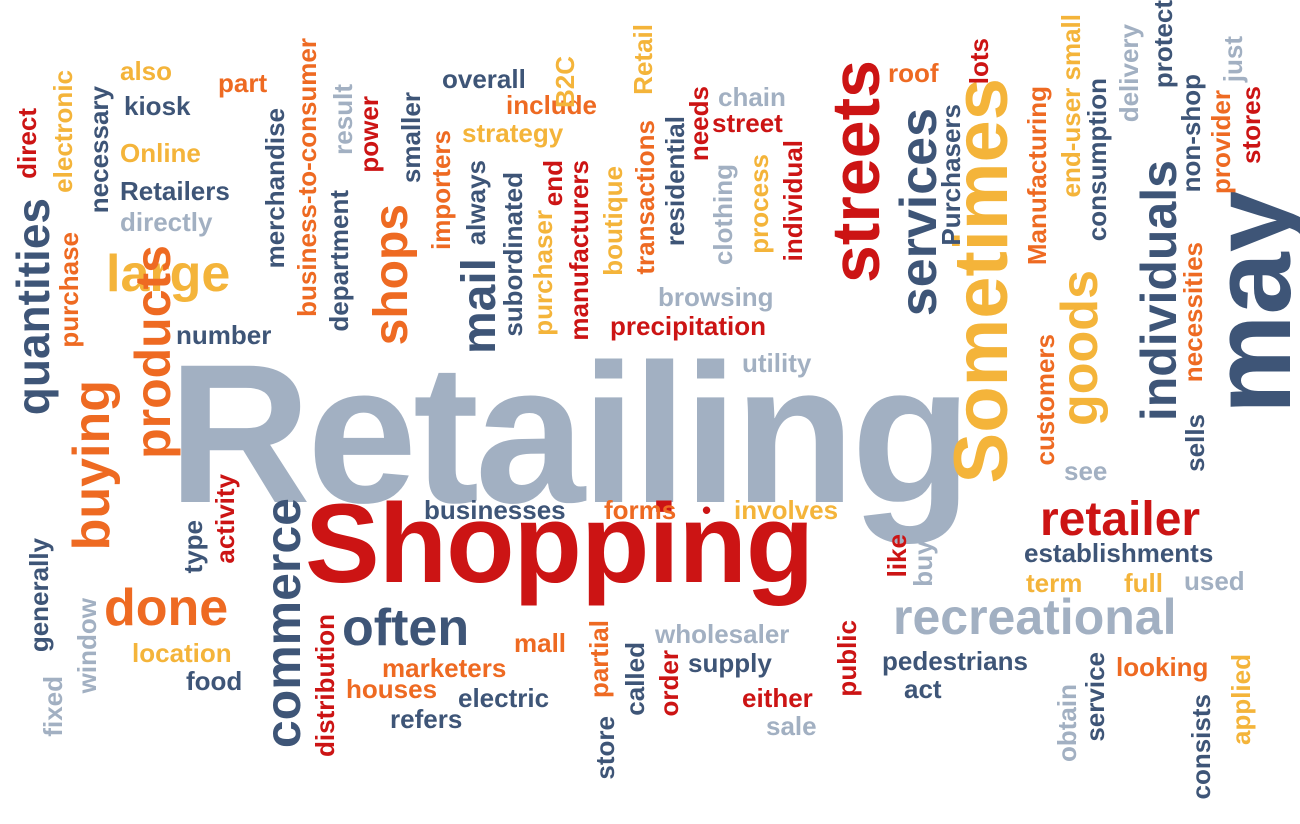 The image size is (1300, 824). Describe the element at coordinates (343, 119) in the screenshot. I see `word-result: result` at that location.